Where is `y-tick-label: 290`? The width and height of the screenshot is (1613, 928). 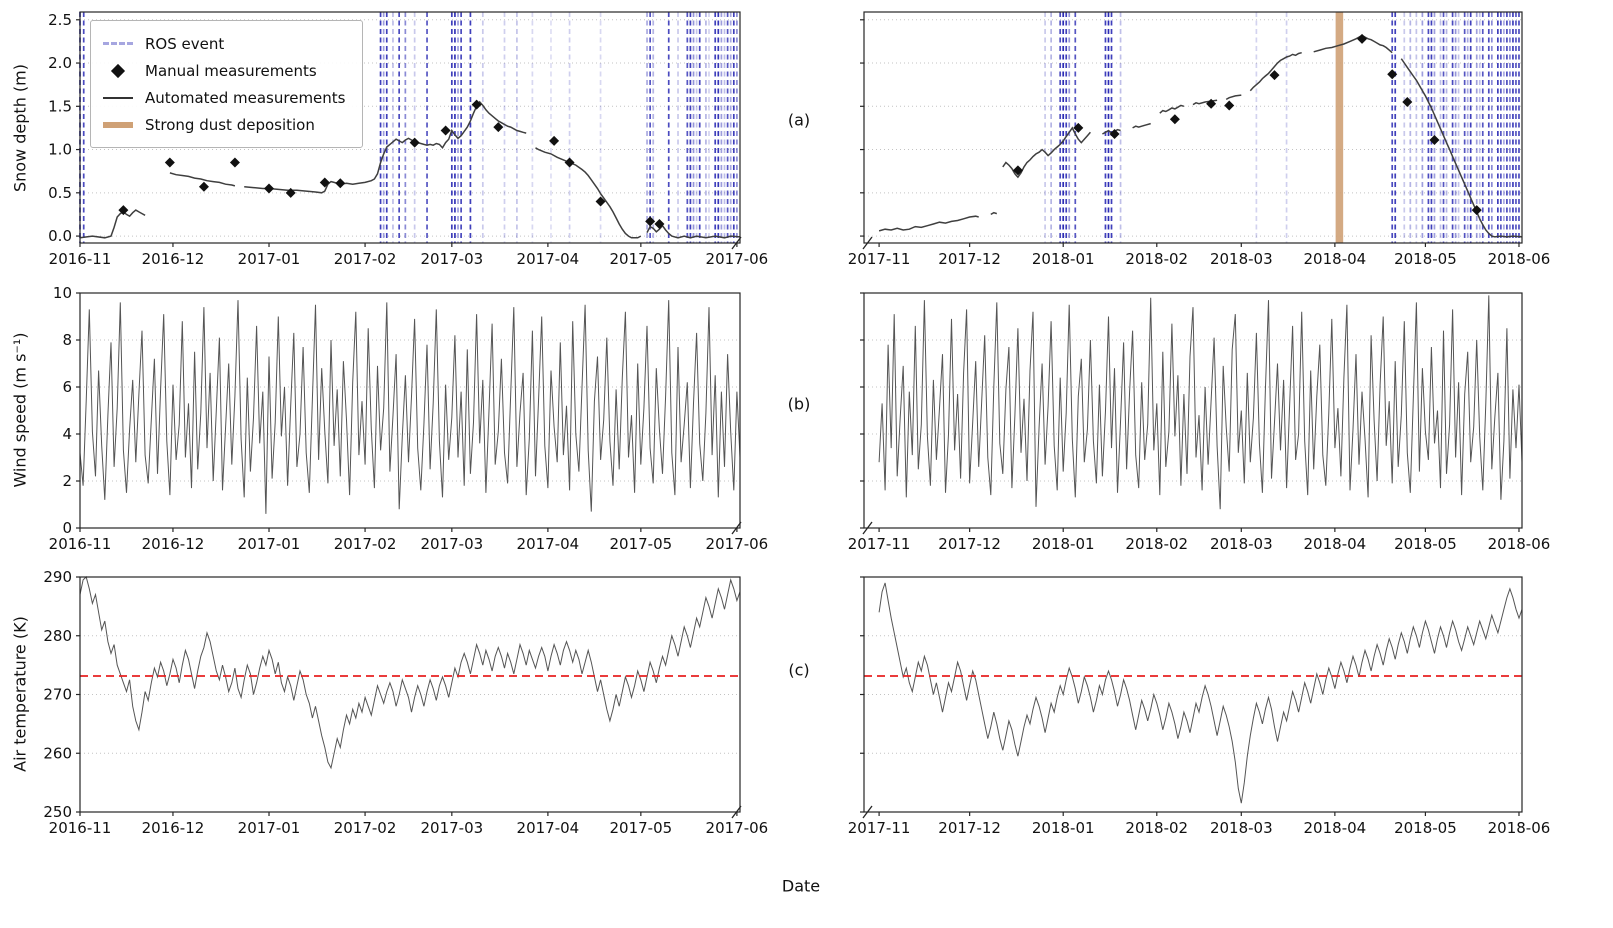
y-tick-label: 290 is located at coordinates (57, 577).